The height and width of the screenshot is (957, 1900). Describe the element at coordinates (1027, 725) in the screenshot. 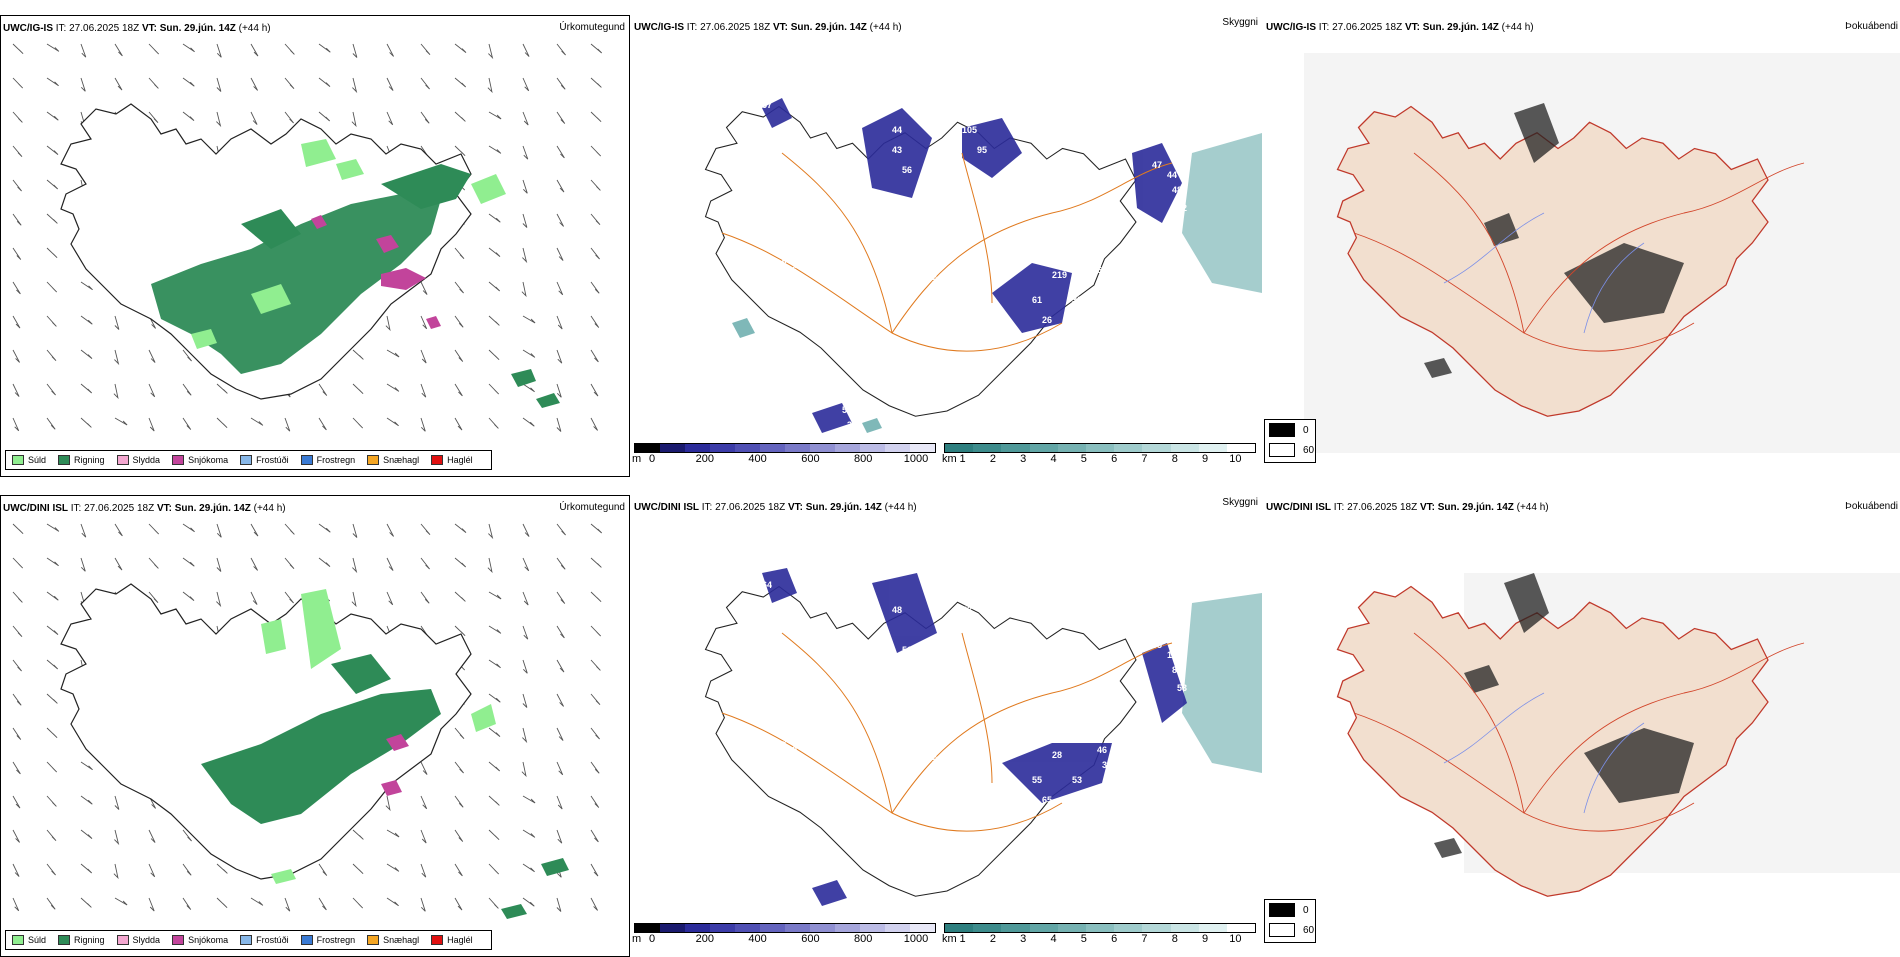

I see `ceiling-value-label: 32` at that location.